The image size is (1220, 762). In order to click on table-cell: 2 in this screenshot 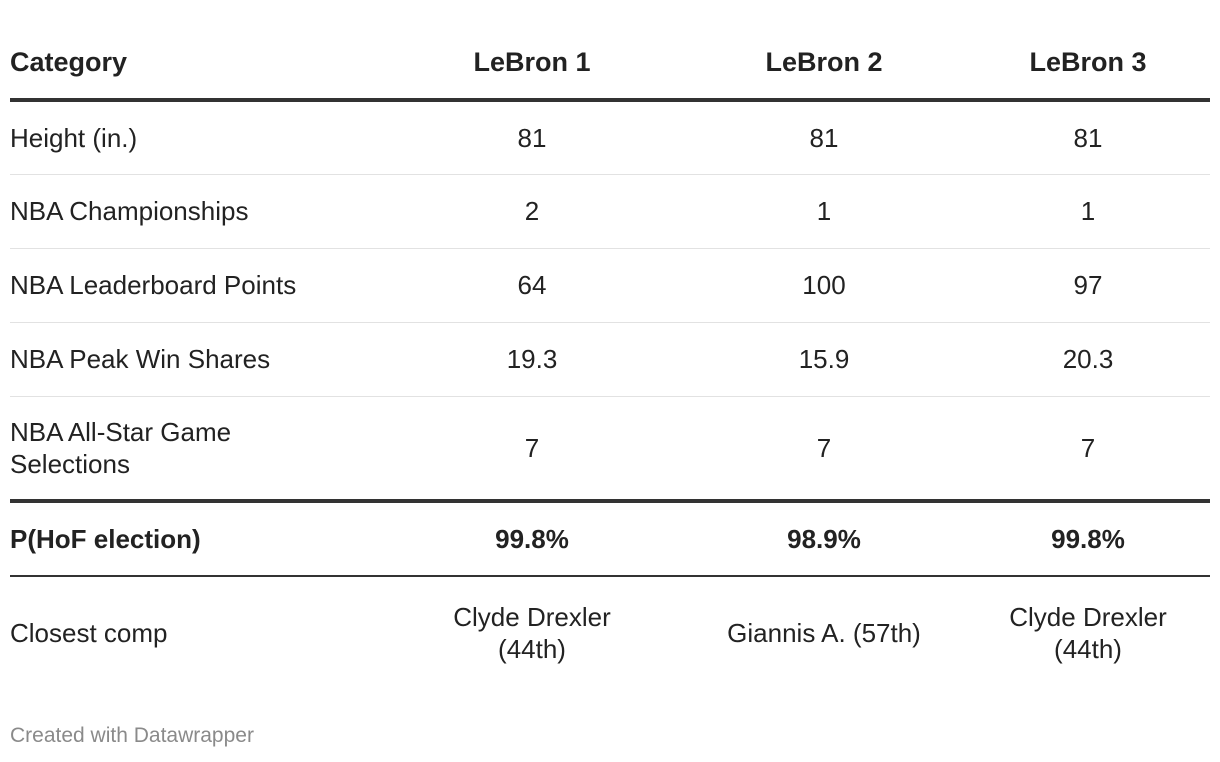, I will do `click(532, 211)`.